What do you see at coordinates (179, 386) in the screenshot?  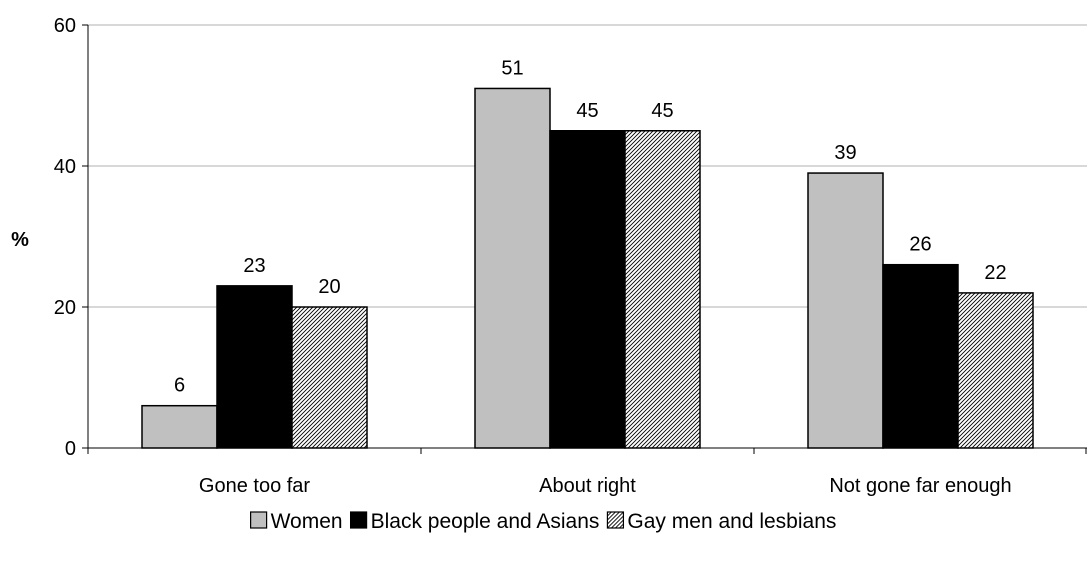 I see `data-label: 6` at bounding box center [179, 386].